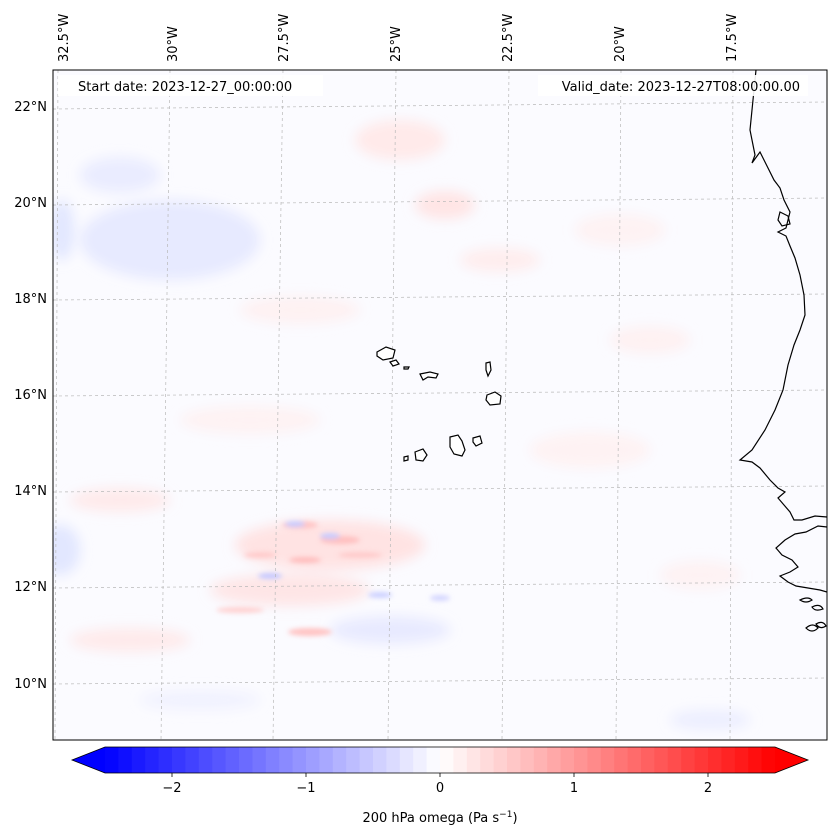  I want to click on colorbar-tick-label: 0, so click(440, 788).